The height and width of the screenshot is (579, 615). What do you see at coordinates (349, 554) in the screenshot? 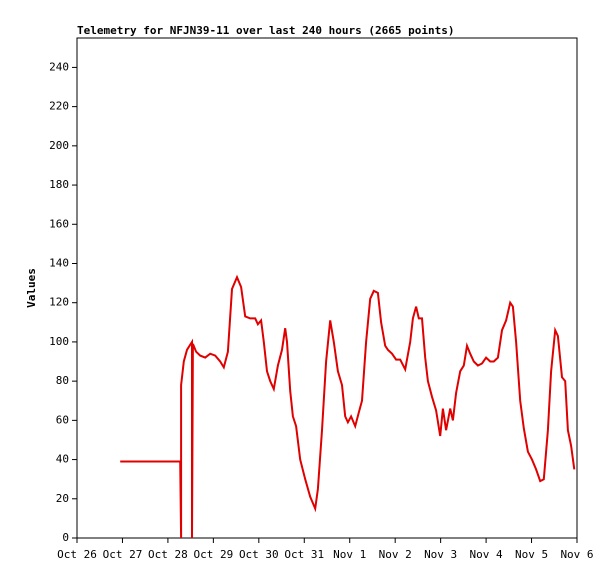
I see `x-tick-label: Nov 1` at bounding box center [349, 554].